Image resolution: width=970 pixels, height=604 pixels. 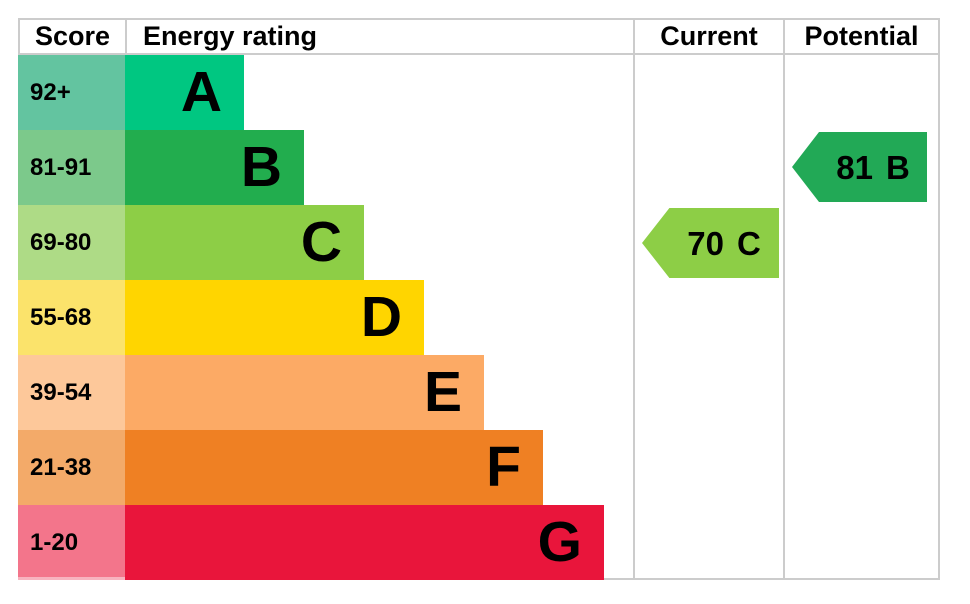 I want to click on rating-bar-b: B, so click(x=214, y=167).